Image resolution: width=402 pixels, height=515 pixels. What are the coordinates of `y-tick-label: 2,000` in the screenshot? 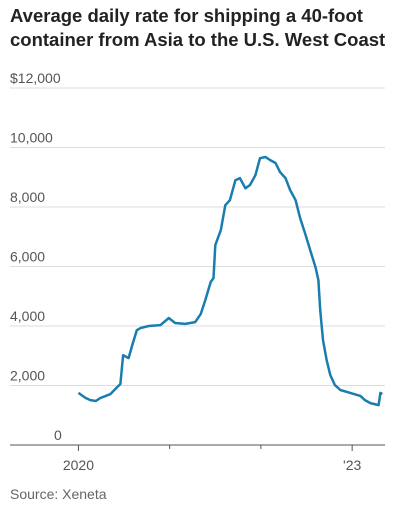 It's located at (27, 376).